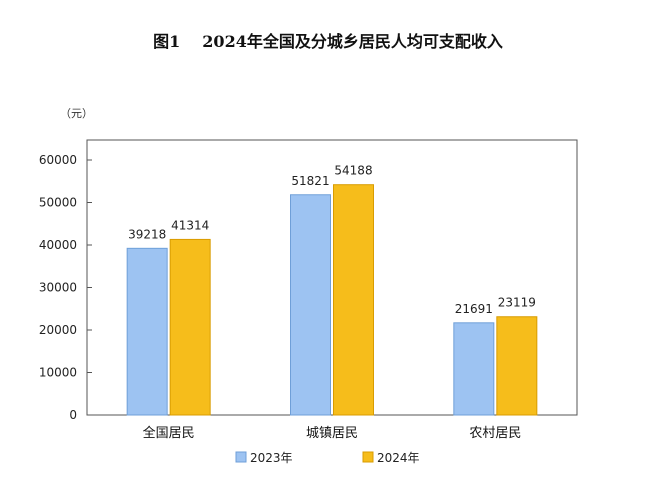 The image size is (656, 494). What do you see at coordinates (474, 309) in the screenshot?
I see `bar-value-label: 21691` at bounding box center [474, 309].